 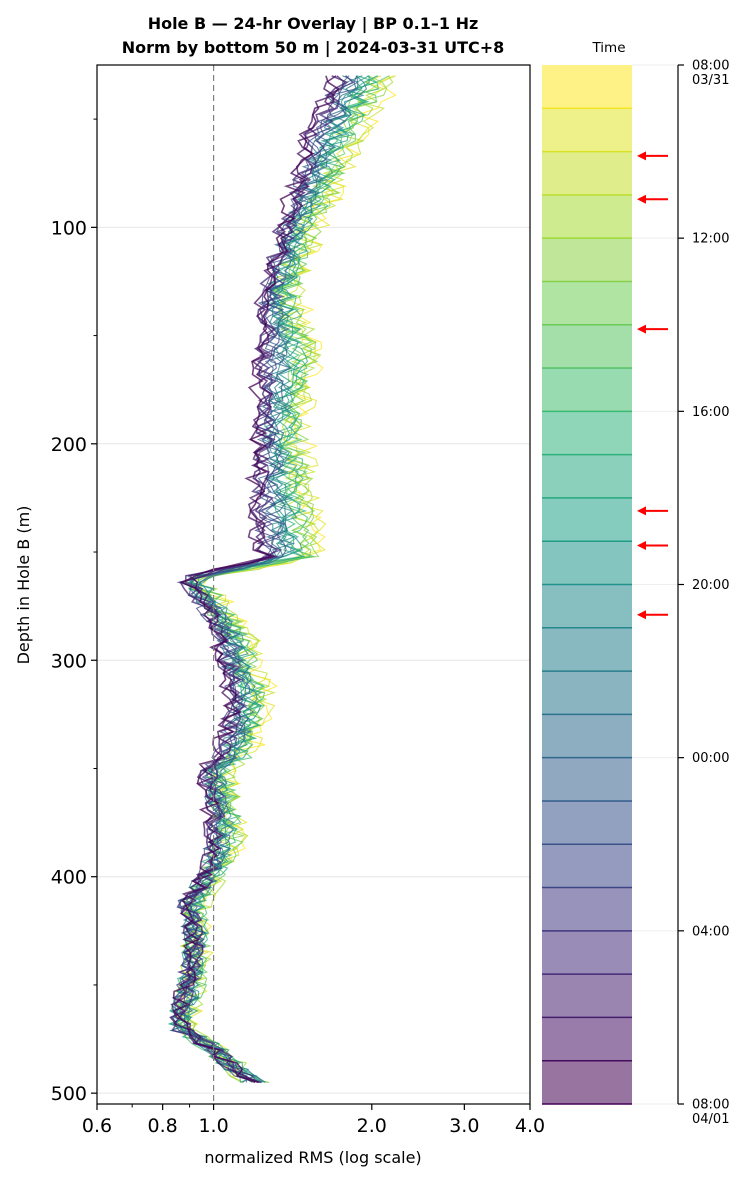 I want to click on colorbar-tick-label: 00:00, so click(x=710, y=758).